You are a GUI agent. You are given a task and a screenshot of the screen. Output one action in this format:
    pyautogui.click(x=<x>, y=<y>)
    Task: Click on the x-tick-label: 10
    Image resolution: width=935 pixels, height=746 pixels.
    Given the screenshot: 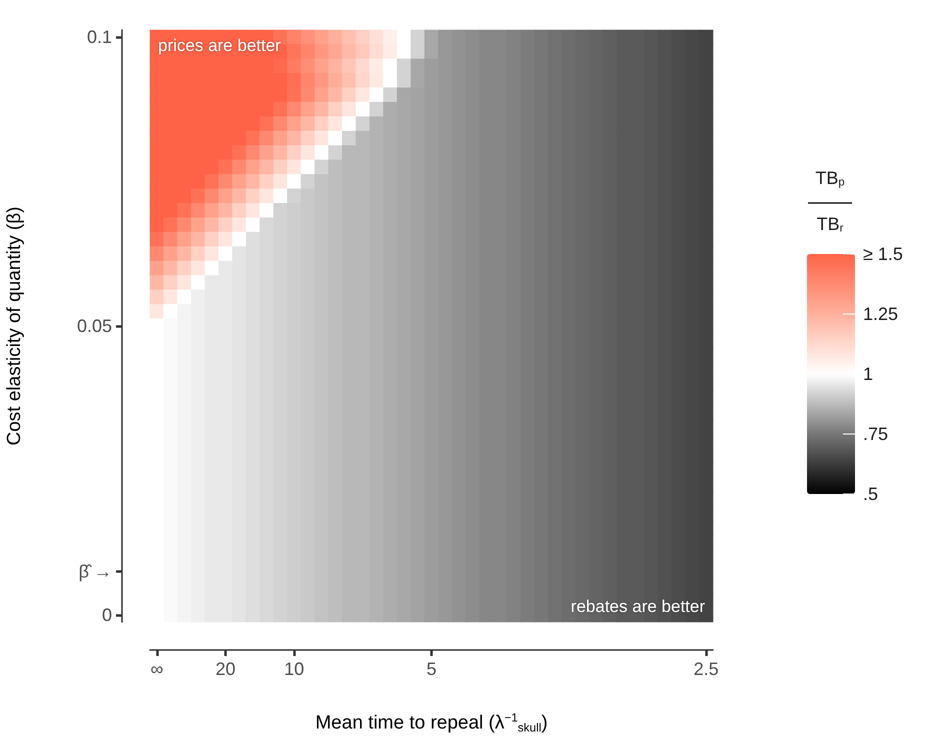 What is the action you would take?
    pyautogui.click(x=294, y=669)
    